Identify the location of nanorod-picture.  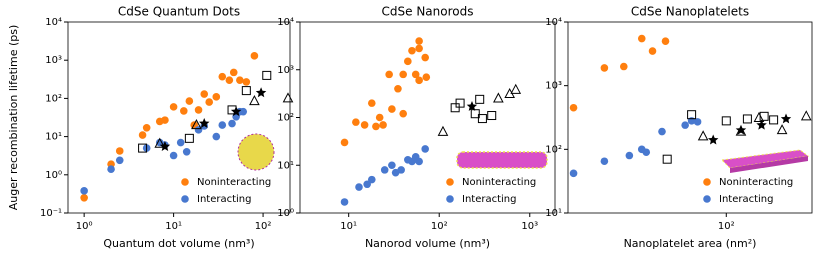
(502, 160).